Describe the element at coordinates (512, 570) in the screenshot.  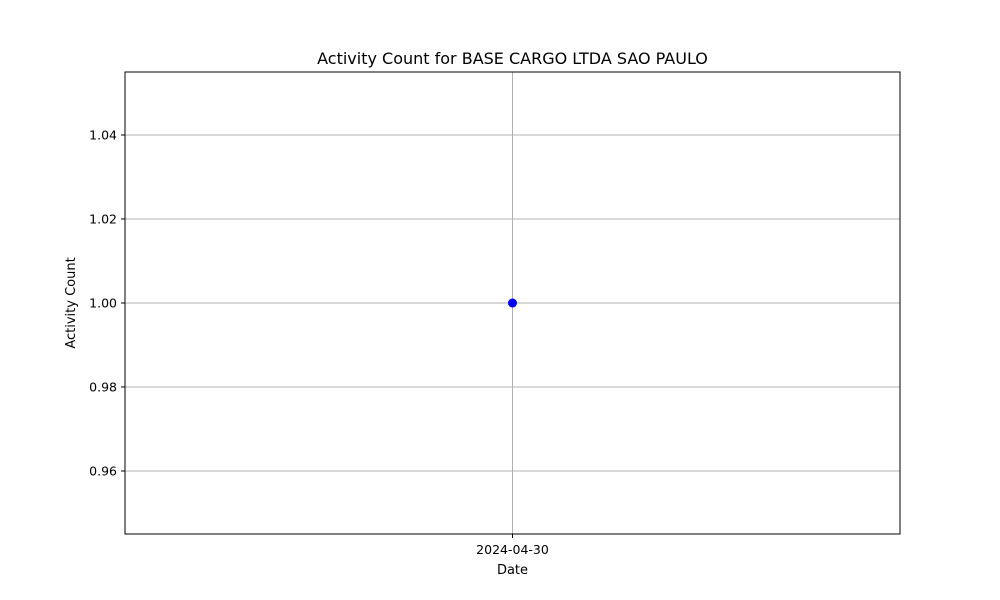
I see `x-axis-label: Date` at that location.